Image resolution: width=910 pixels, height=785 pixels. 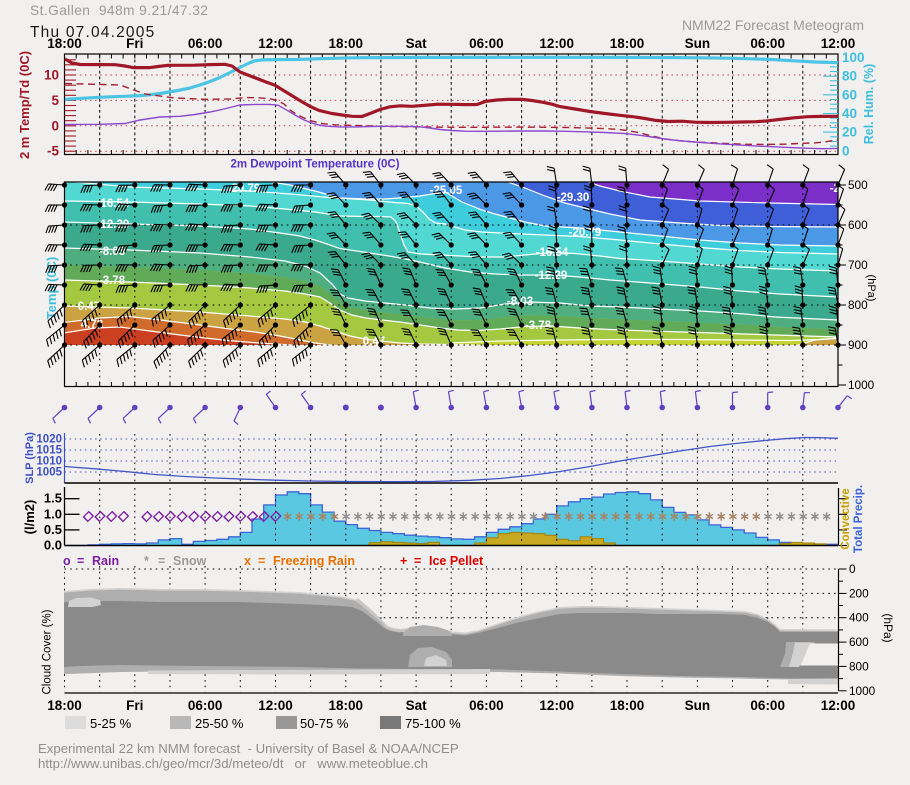 I want to click on svg-text: Cloud Cover (%), so click(x=48, y=651).